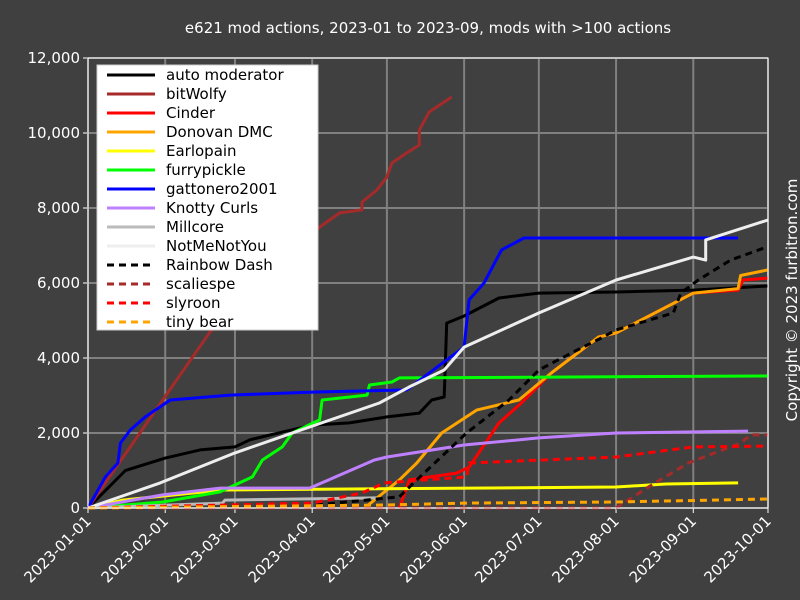  I want to click on x-tick-label: 2023-01-01, so click(57, 549).